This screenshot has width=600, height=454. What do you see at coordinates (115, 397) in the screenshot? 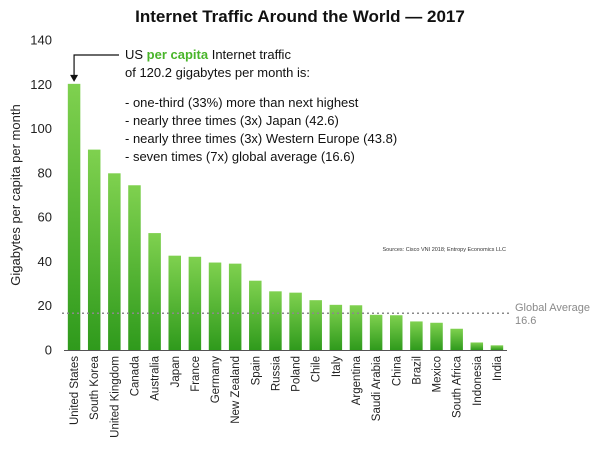
I see `x-tick-label: United Kingdom` at bounding box center [115, 397].